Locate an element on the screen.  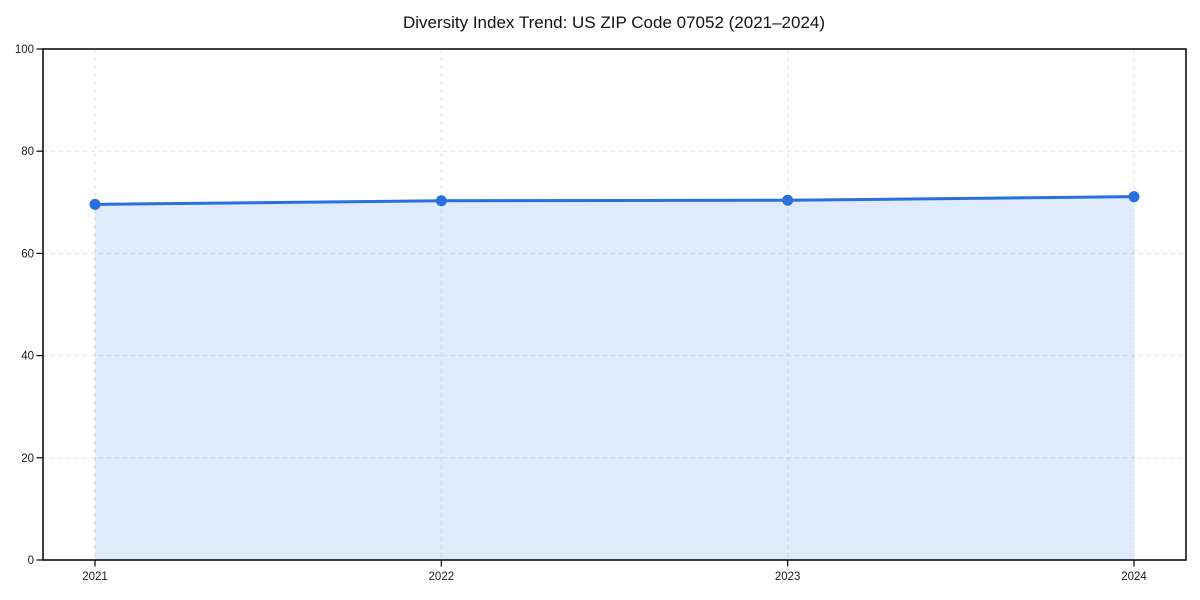
x-tick-label: 2022 is located at coordinates (442, 577).